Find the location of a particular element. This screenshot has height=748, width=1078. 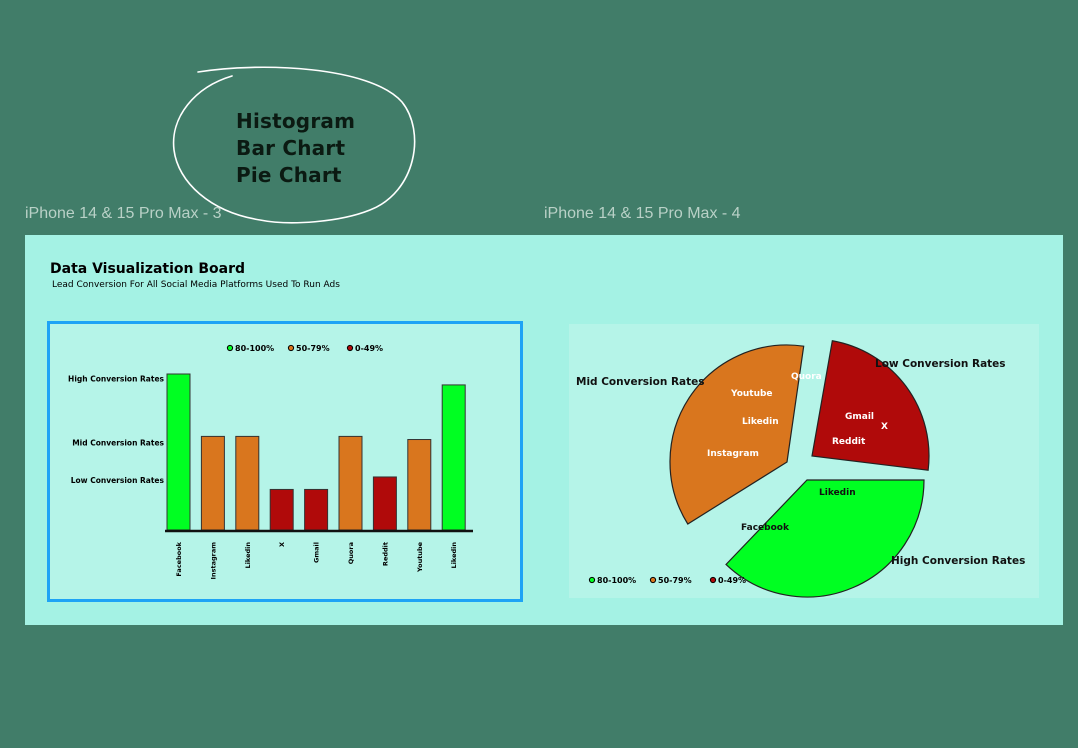

x-tick-label-0: Facebook is located at coordinates (179, 558).